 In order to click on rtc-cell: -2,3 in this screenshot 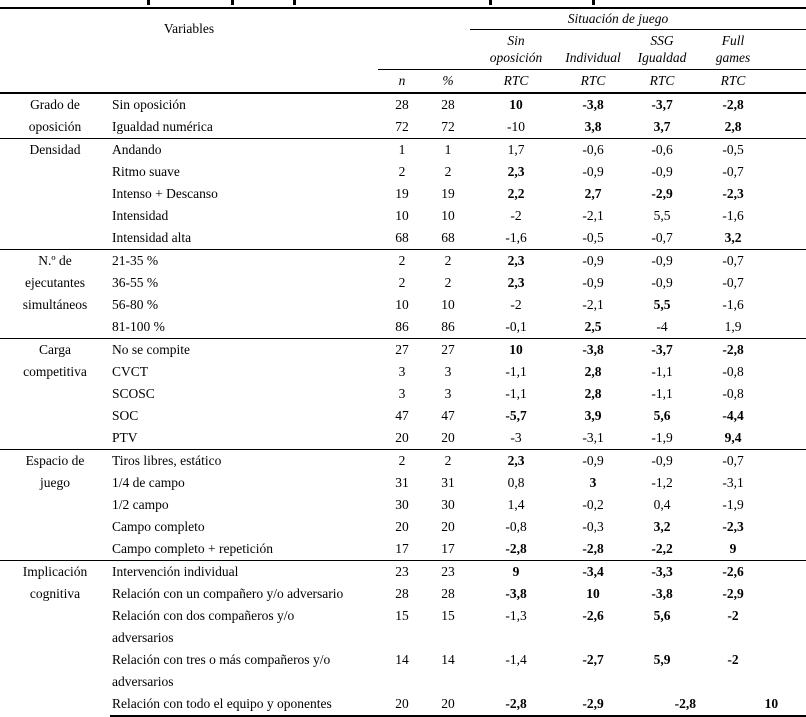, I will do `click(733, 526)`.